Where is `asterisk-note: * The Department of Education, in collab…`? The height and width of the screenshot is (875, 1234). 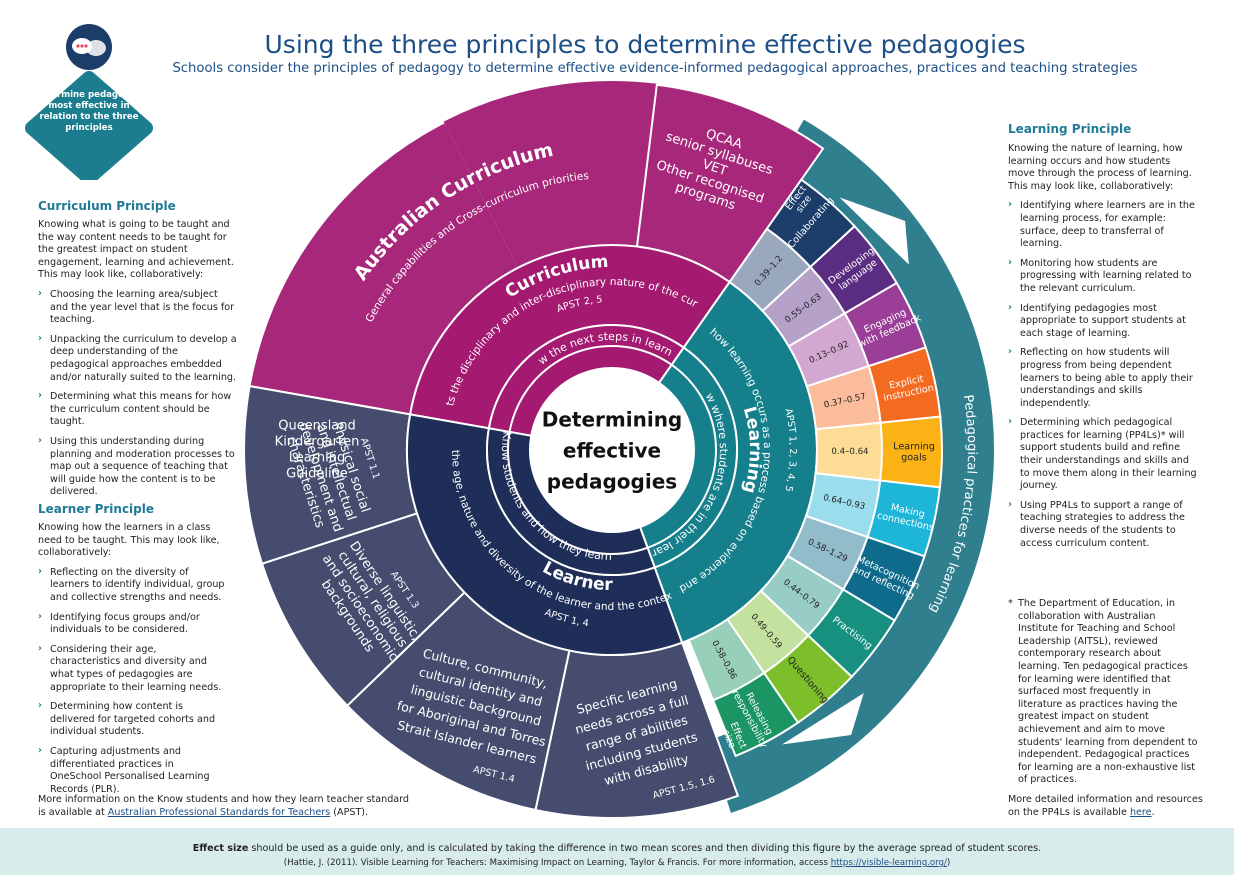
asterisk-note: * The Department of Education, in collab… is located at coordinates (1103, 692).